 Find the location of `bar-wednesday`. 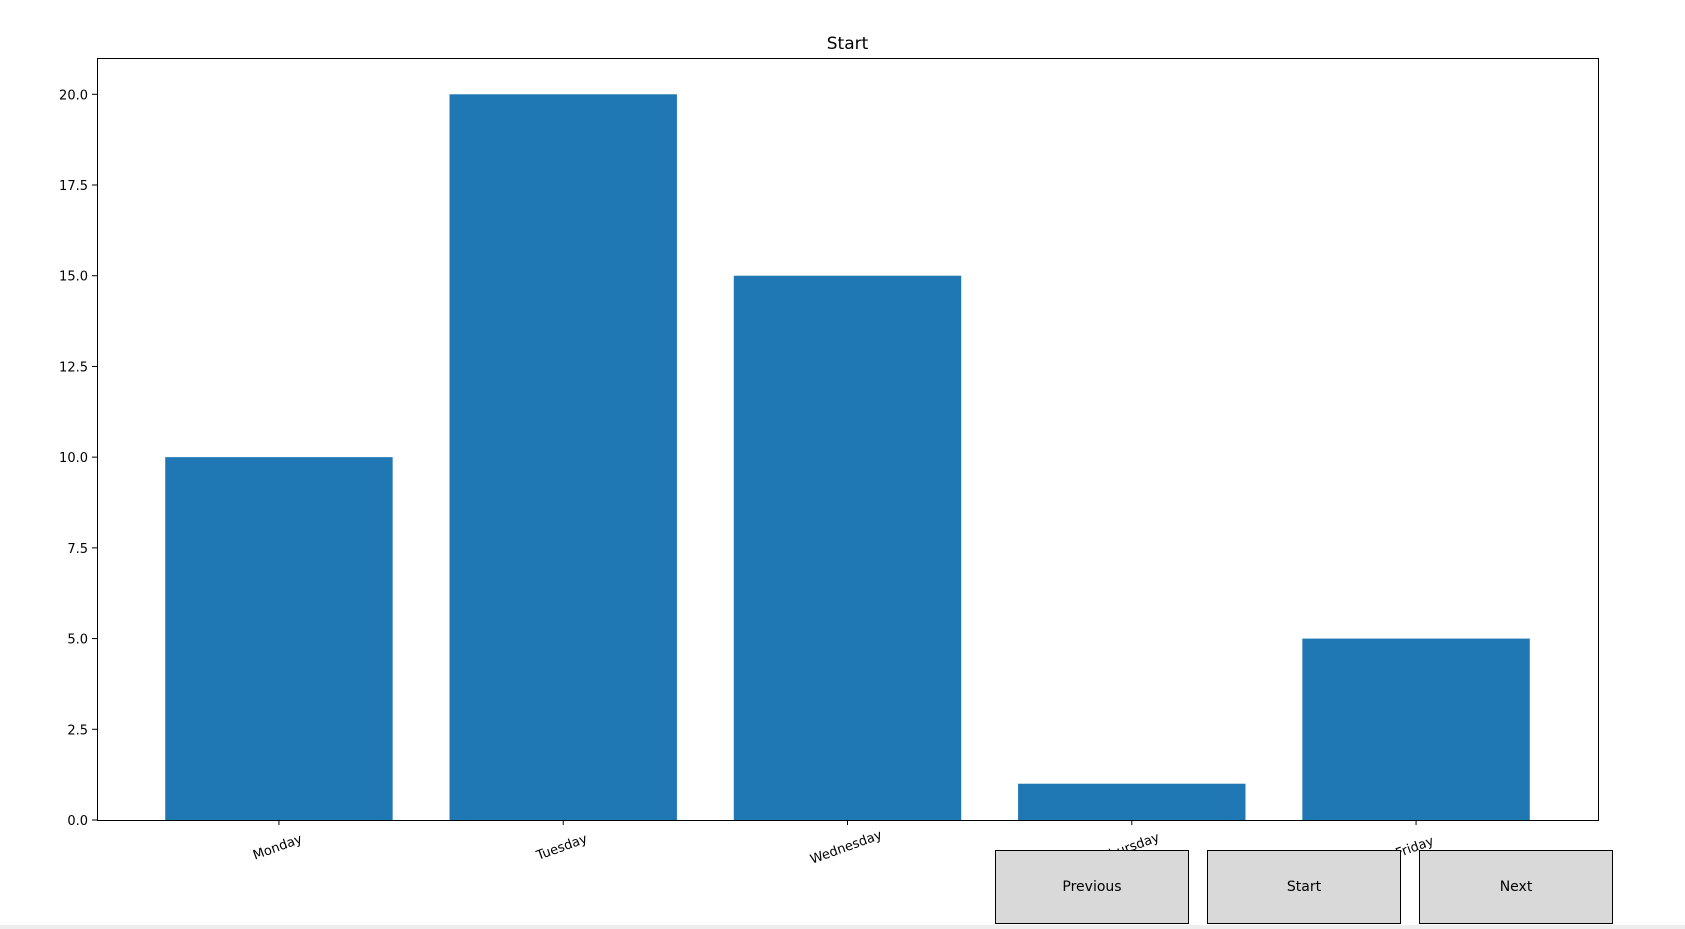

bar-wednesday is located at coordinates (847, 547).